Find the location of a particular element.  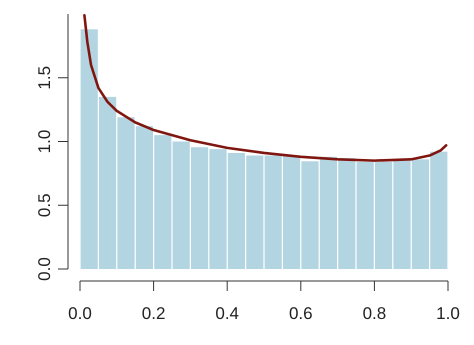

x-tick-label: 0.4 is located at coordinates (227, 313).